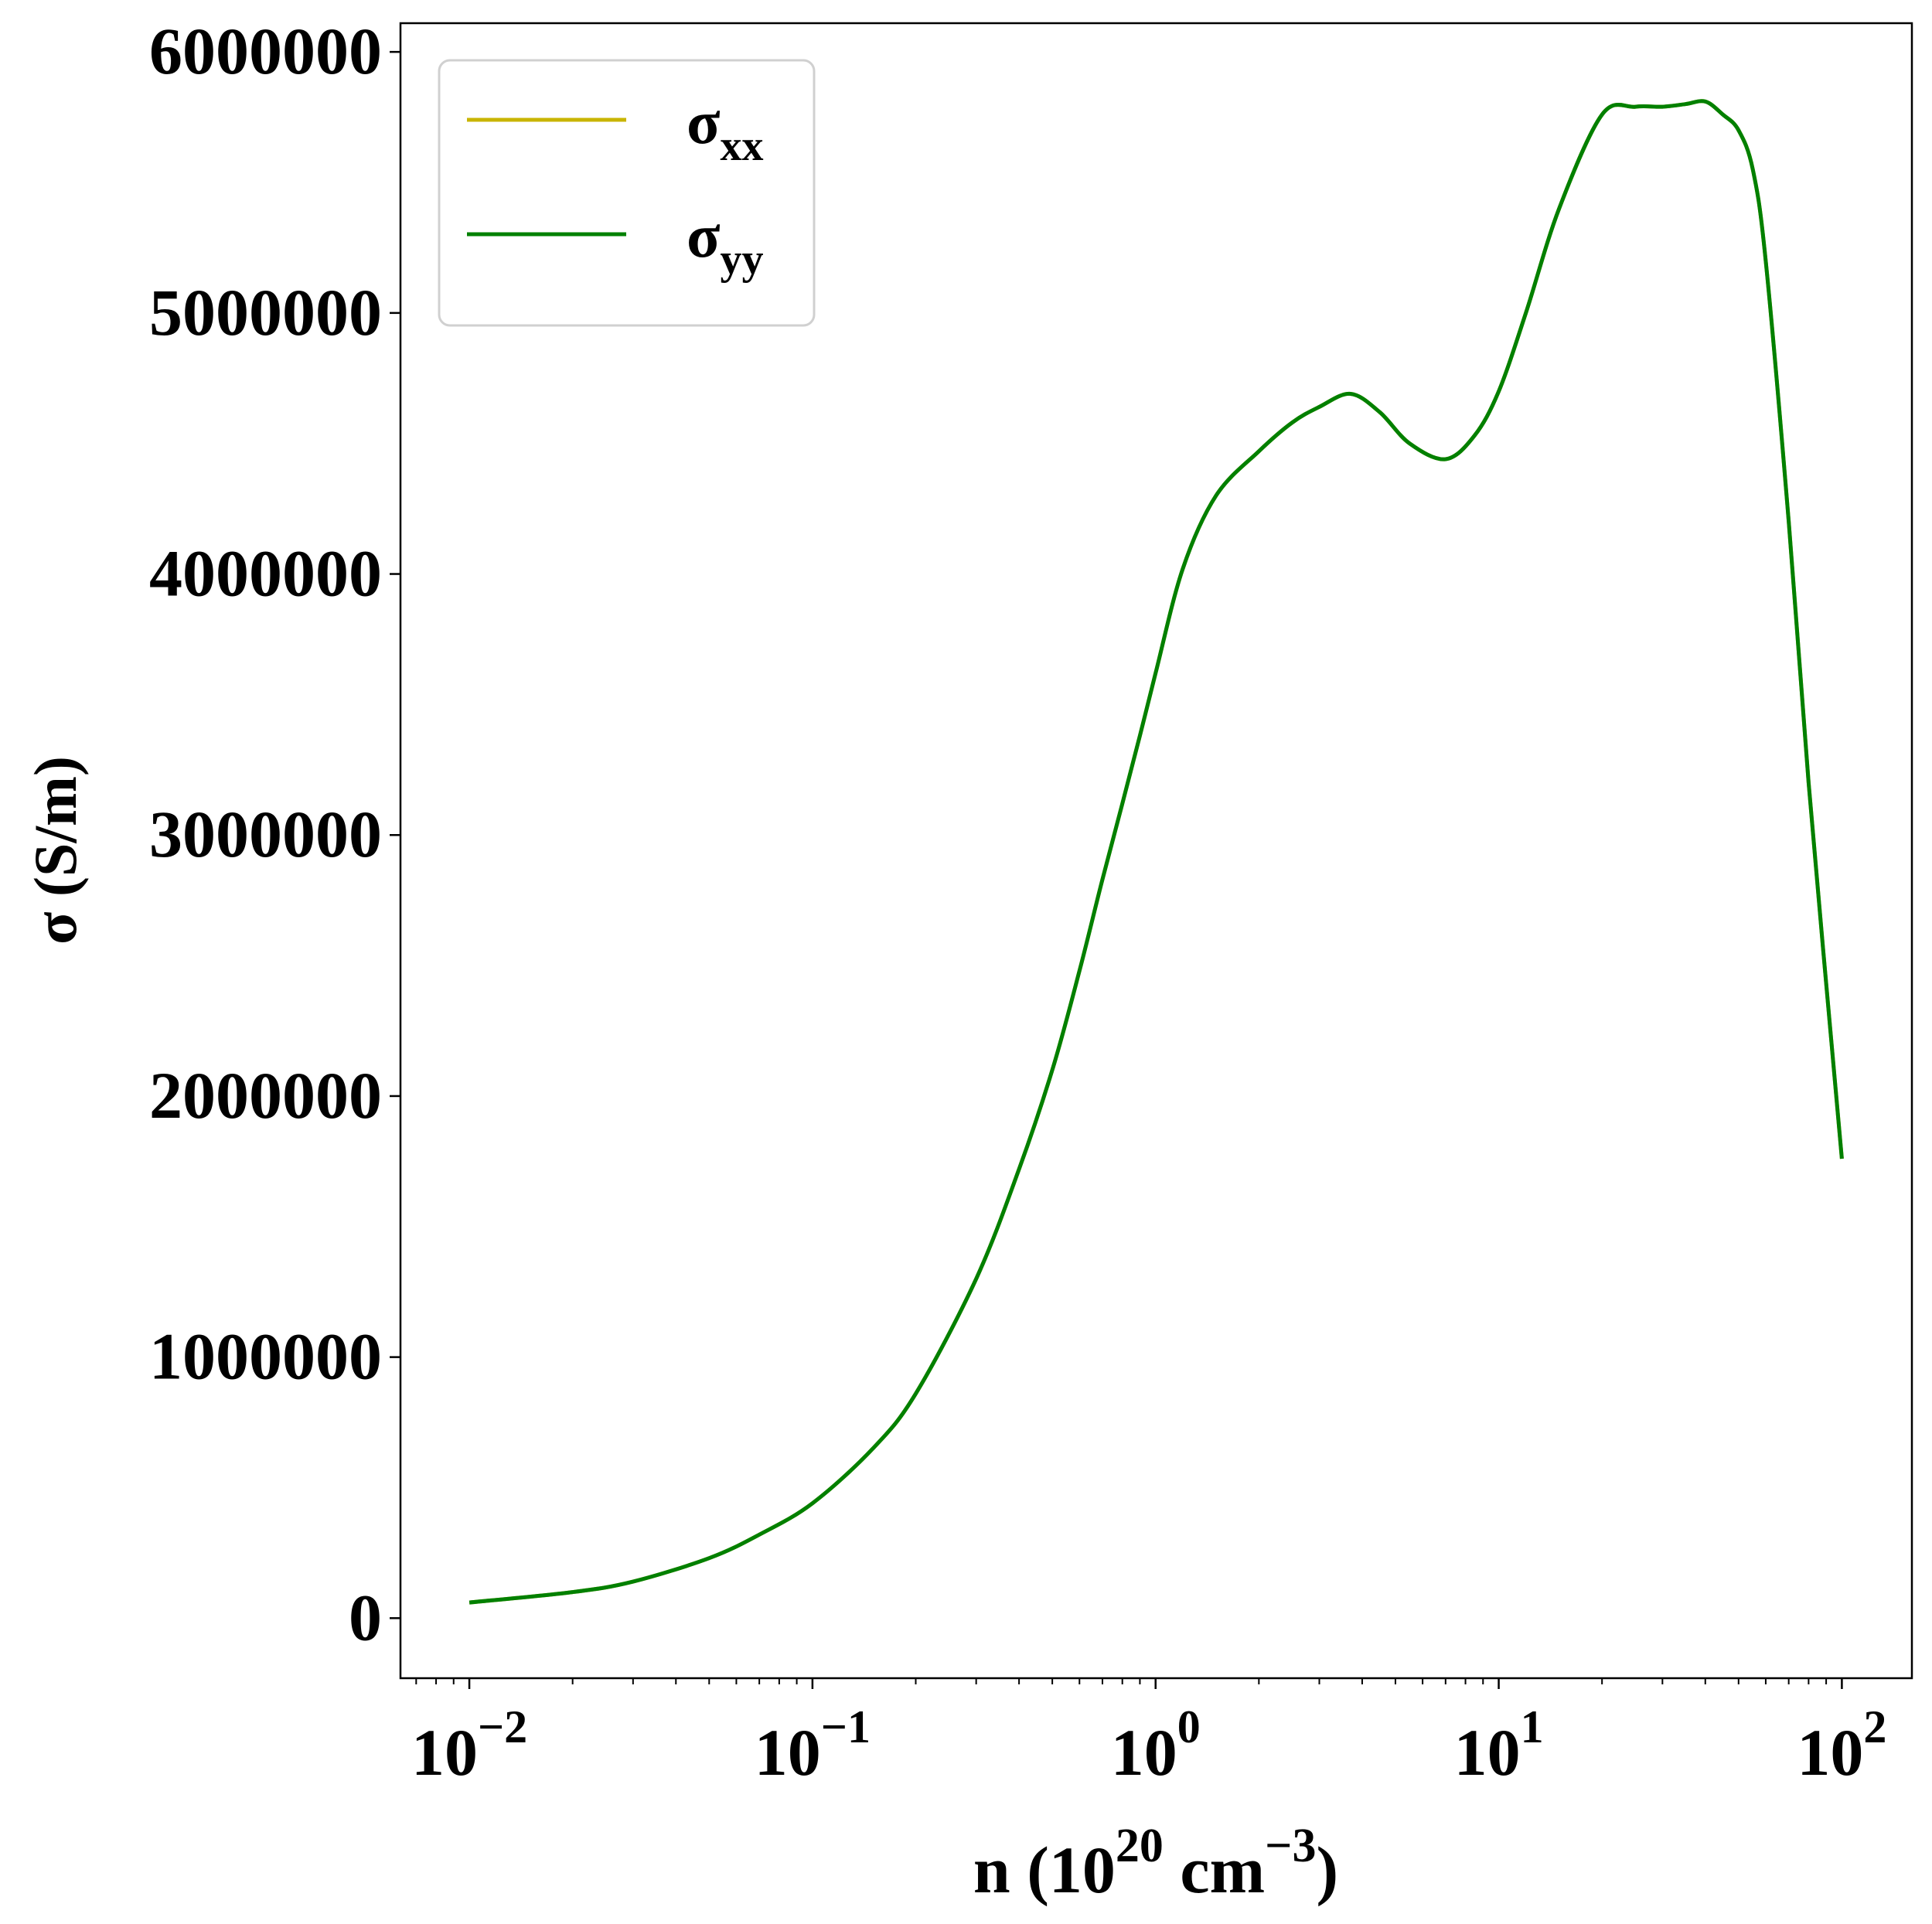  What do you see at coordinates (265, 834) in the screenshot?
I see `y-tick-label: 3000000` at bounding box center [265, 834].